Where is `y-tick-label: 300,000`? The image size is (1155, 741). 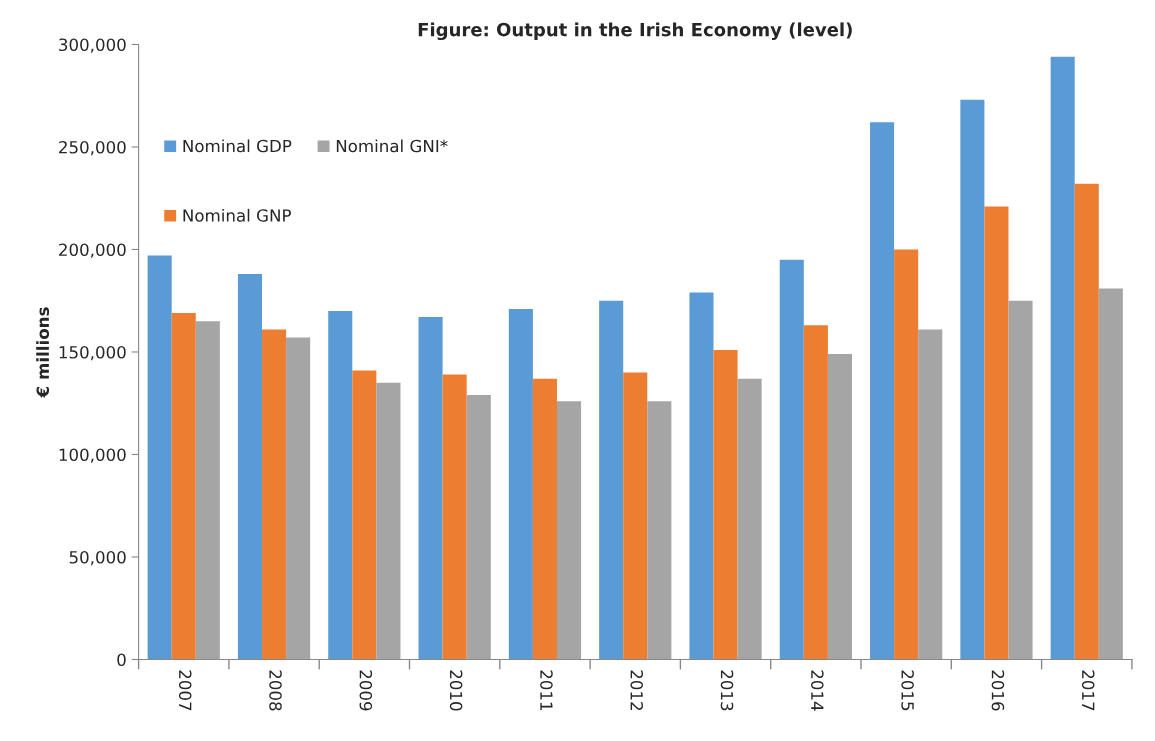 y-tick-label: 300,000 is located at coordinates (92, 45).